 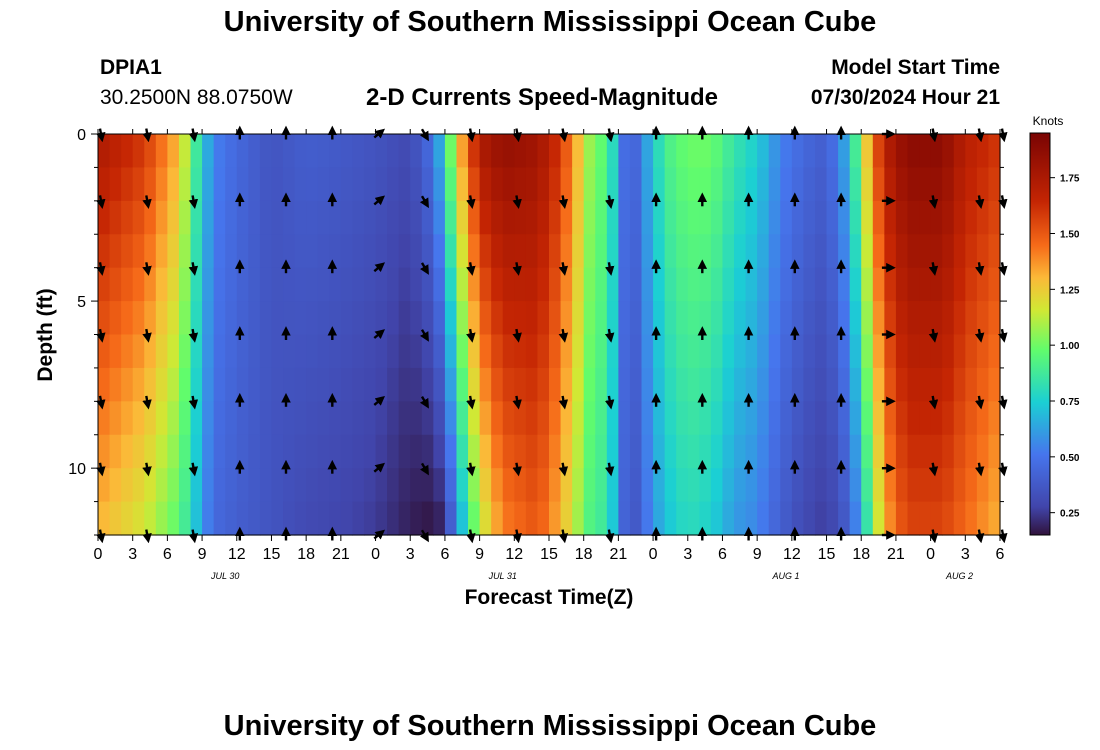 I want to click on model-start-time: 07/30/2024 Hour 21, so click(x=905, y=97).